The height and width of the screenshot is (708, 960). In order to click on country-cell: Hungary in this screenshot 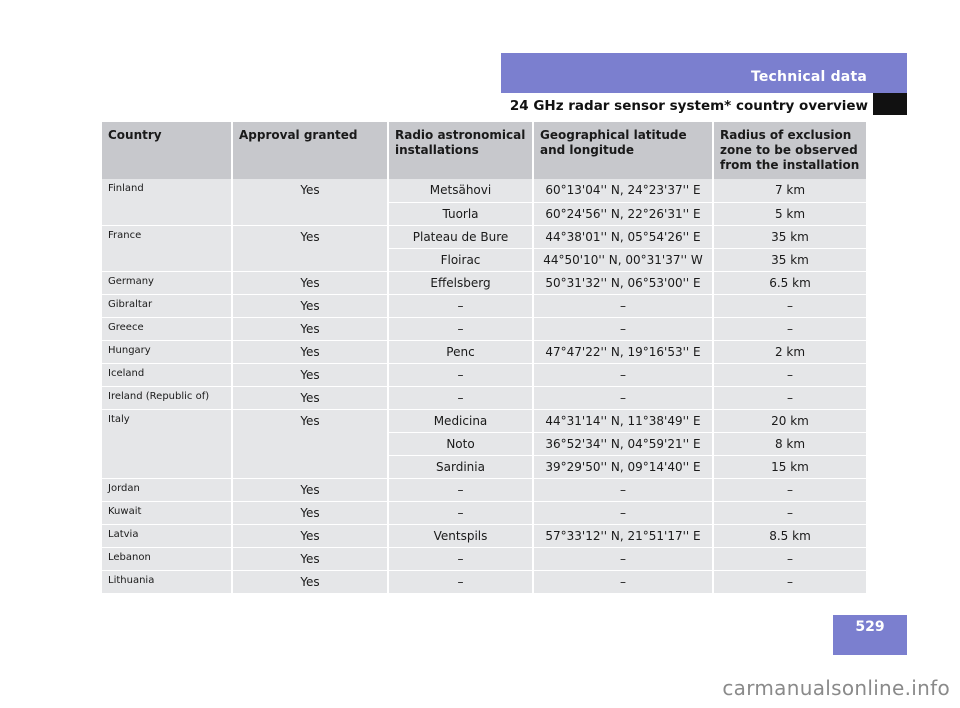, I will do `click(167, 352)`.